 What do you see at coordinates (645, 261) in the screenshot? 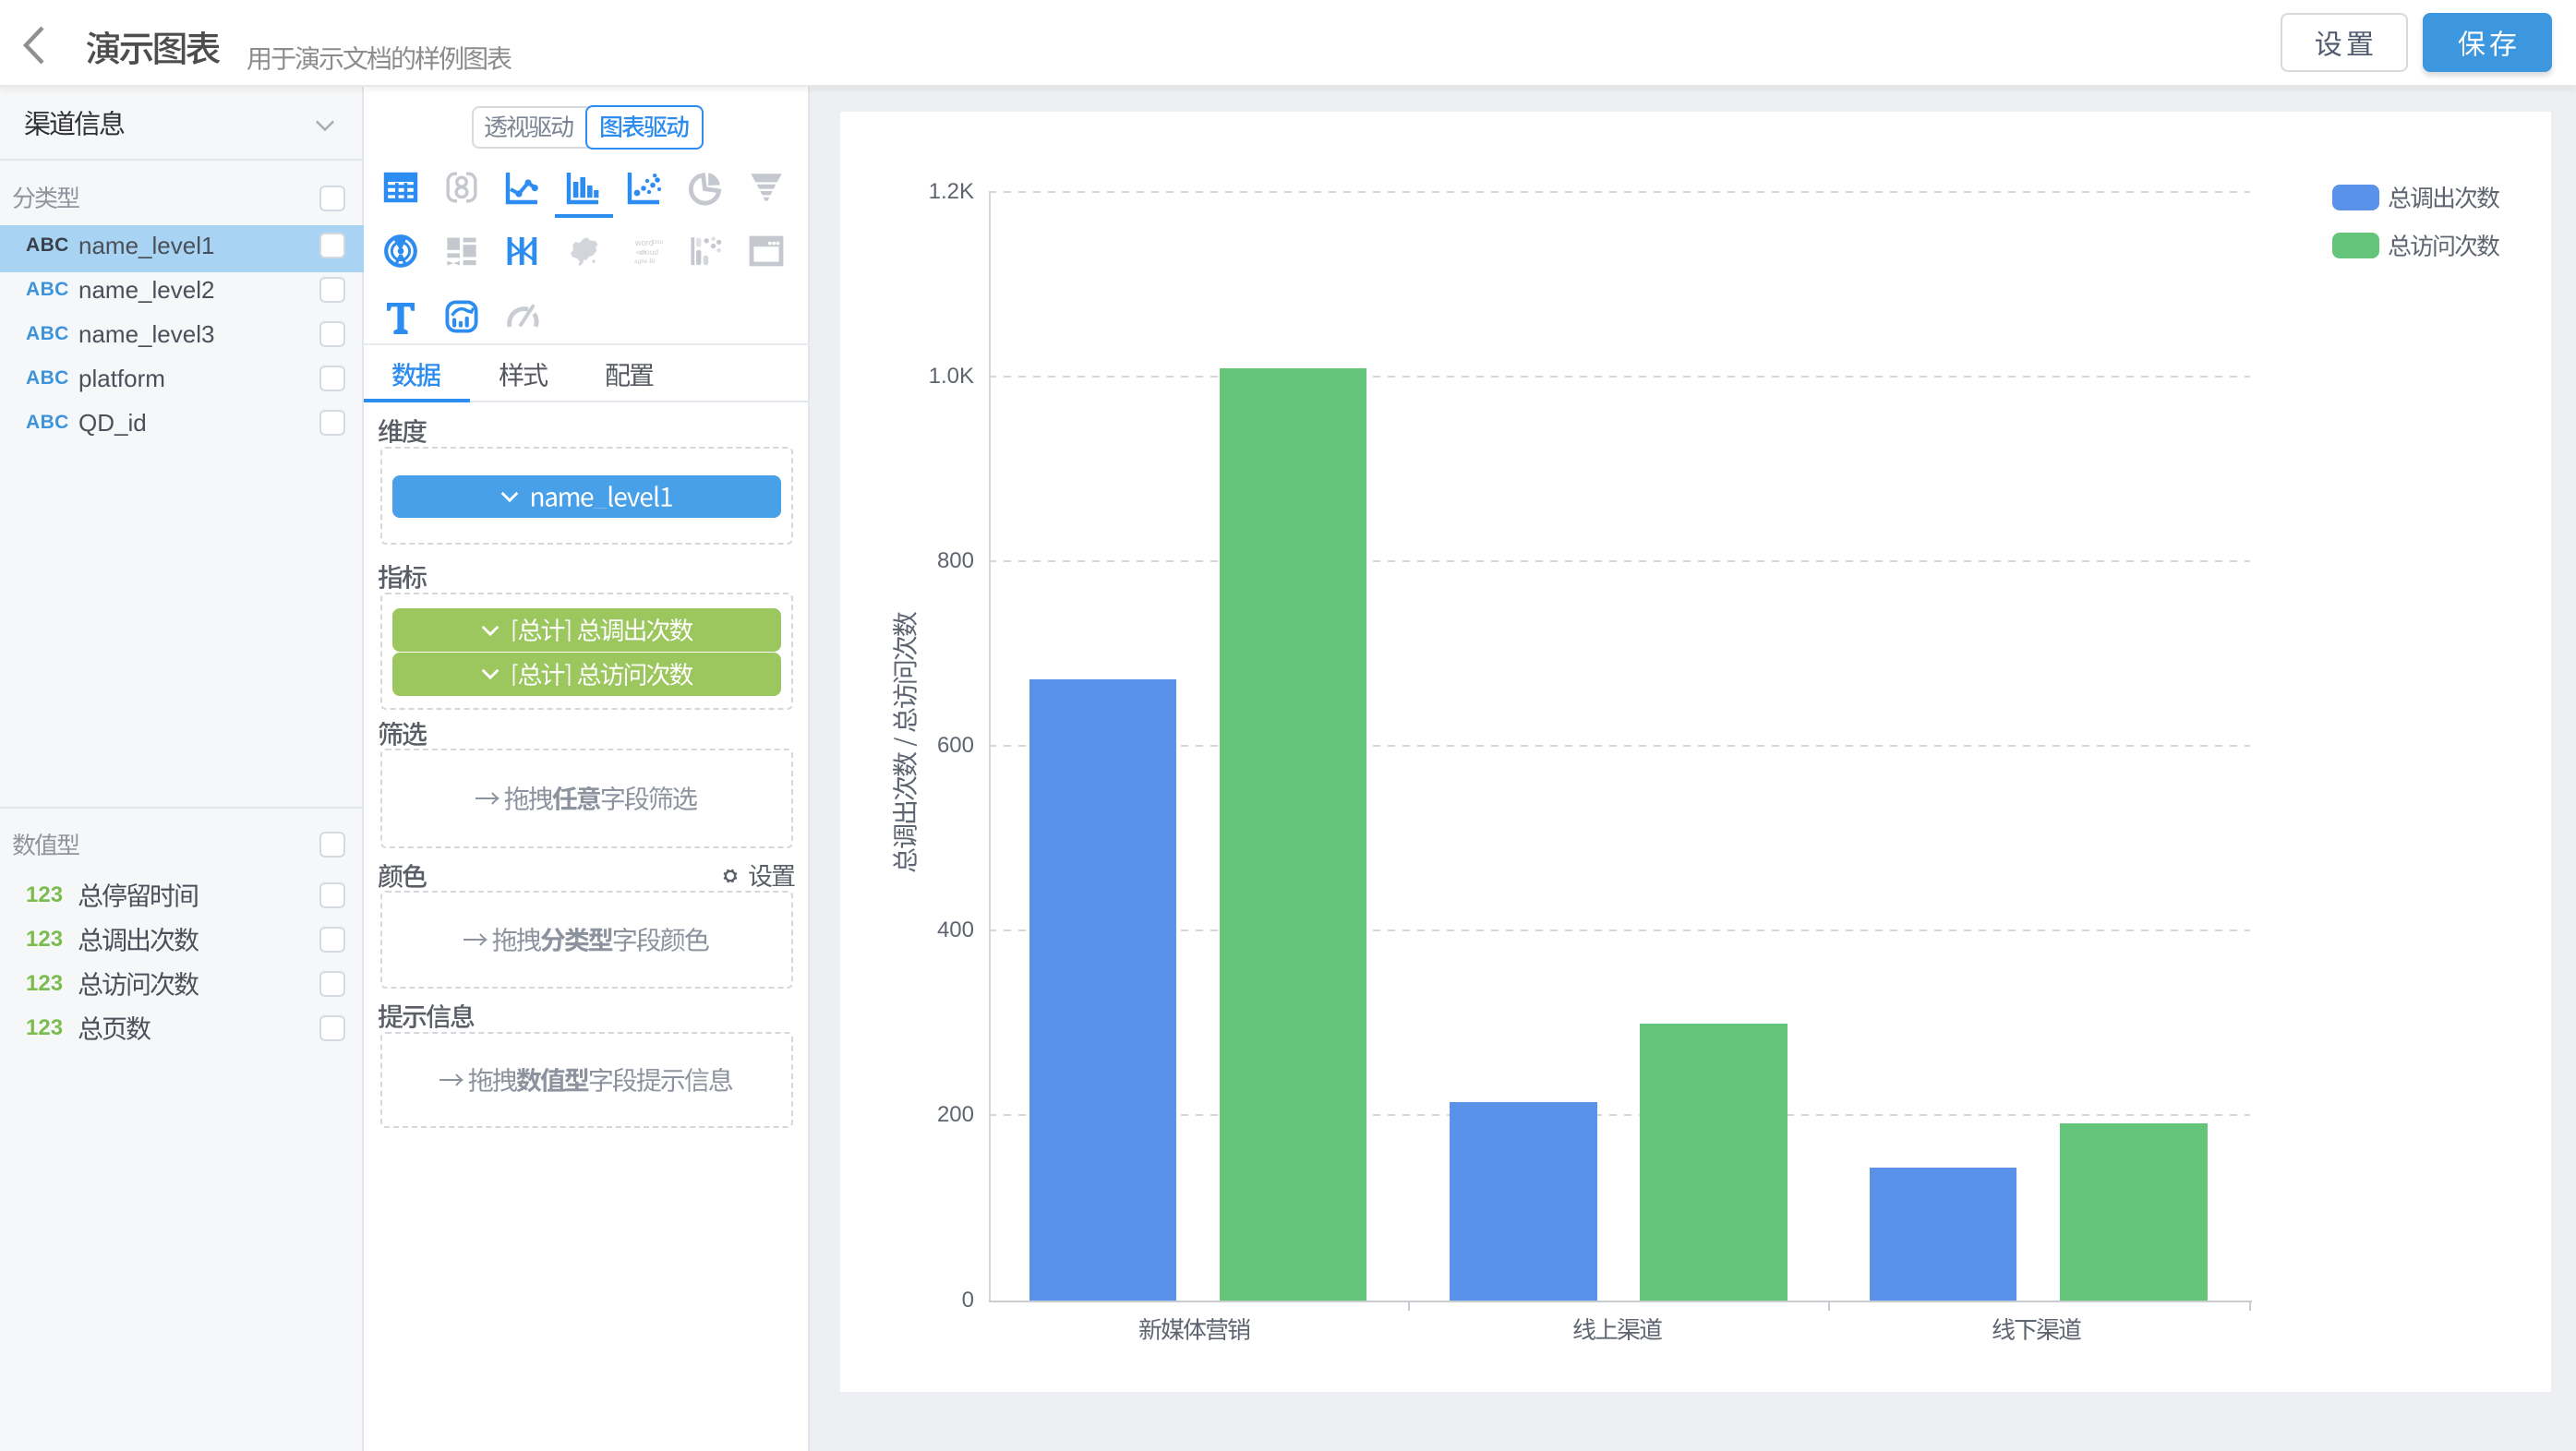
I see `svg-text: agile BI` at bounding box center [645, 261].